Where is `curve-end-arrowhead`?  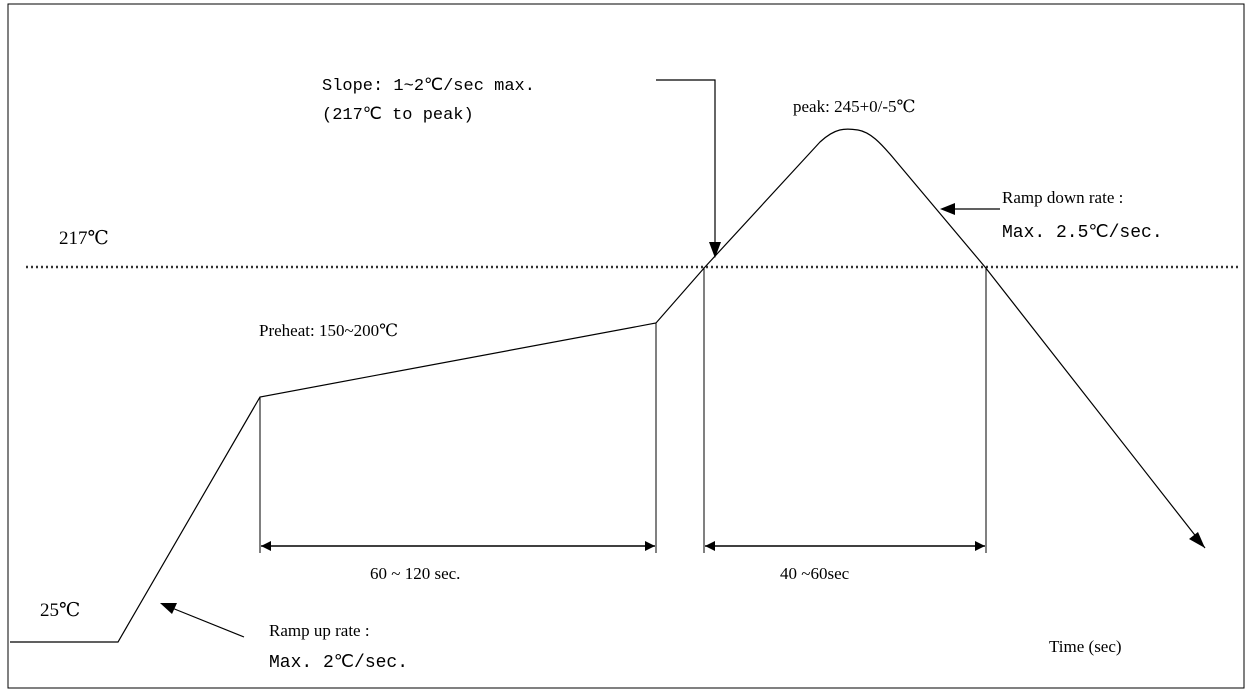 curve-end-arrowhead is located at coordinates (1197, 540).